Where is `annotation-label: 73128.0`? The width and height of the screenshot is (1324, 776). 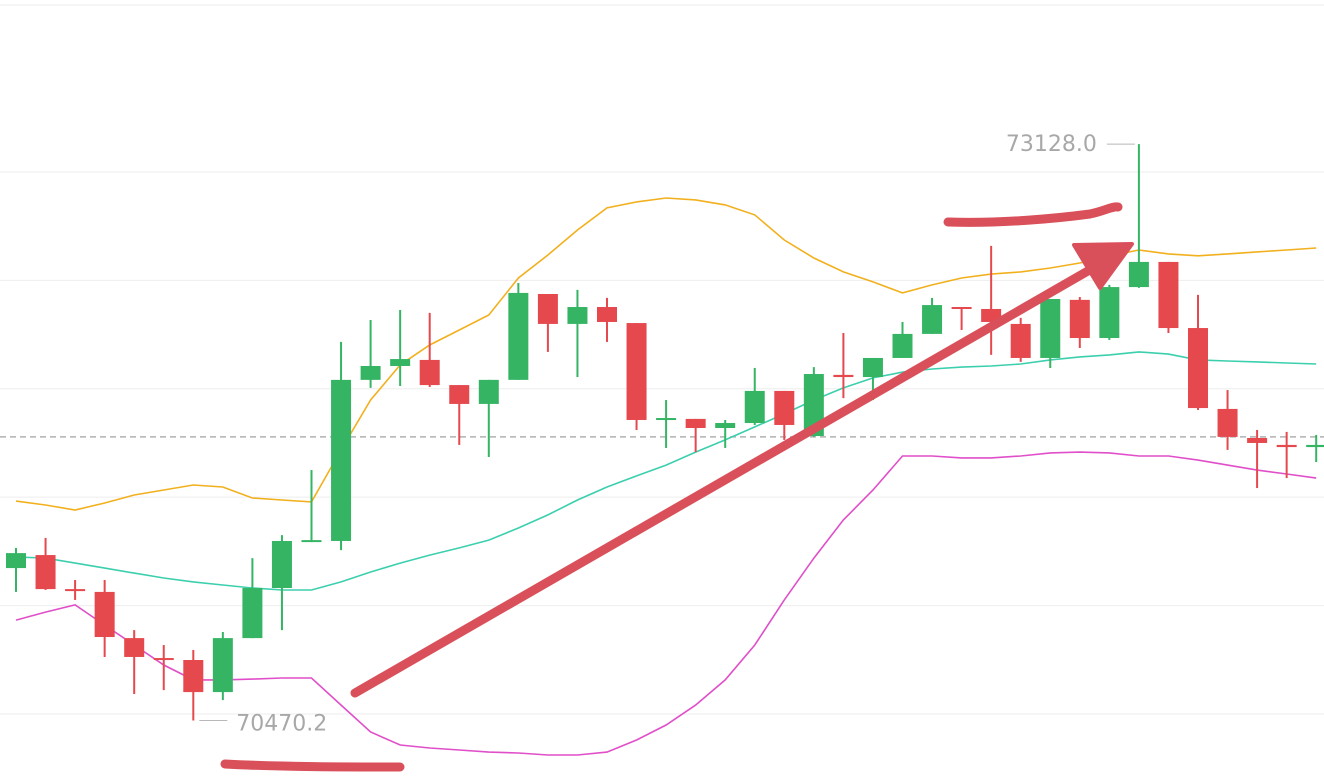 annotation-label: 73128.0 is located at coordinates (1051, 144).